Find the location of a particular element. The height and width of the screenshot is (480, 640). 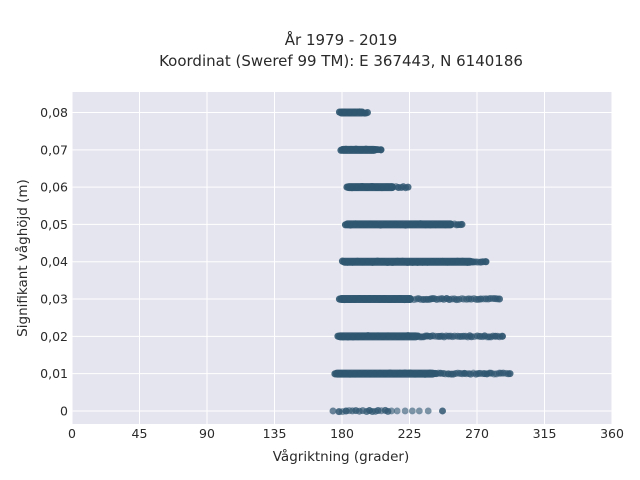

x-tick-label: 315 is located at coordinates (545, 433).